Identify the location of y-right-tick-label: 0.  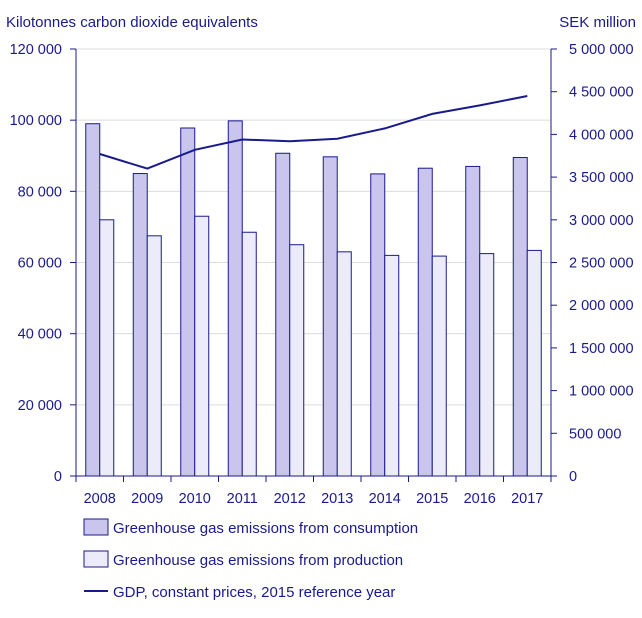
(573, 477).